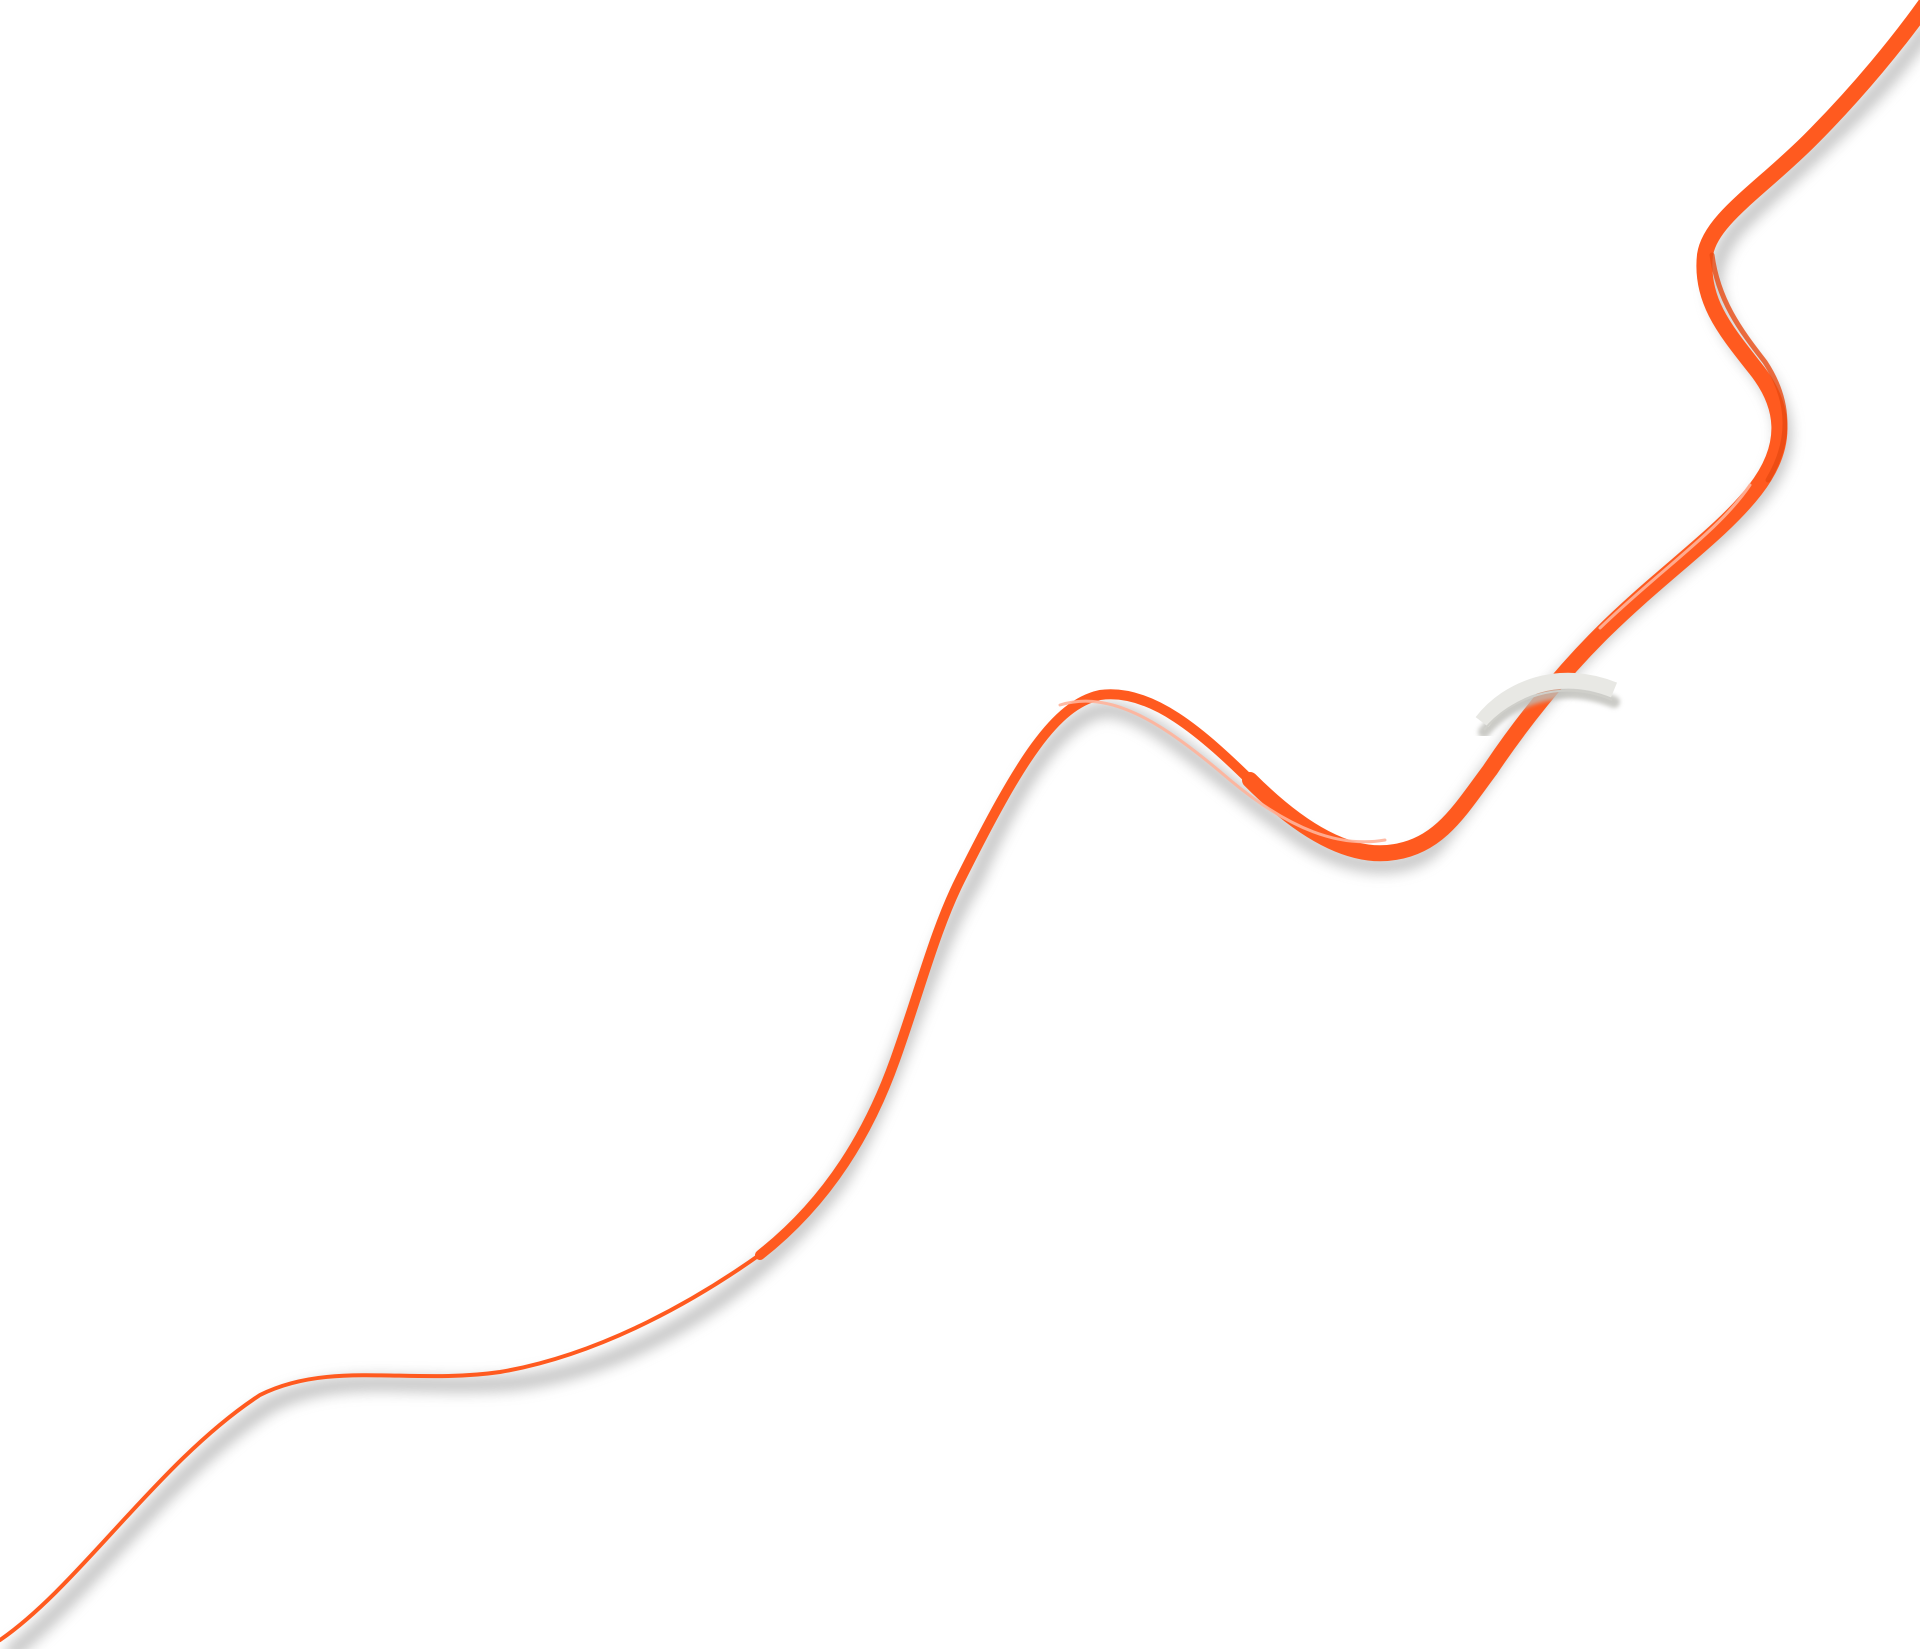 The height and width of the screenshot is (1649, 1920). I want to click on ribbon-mid, so click(1010, 974).